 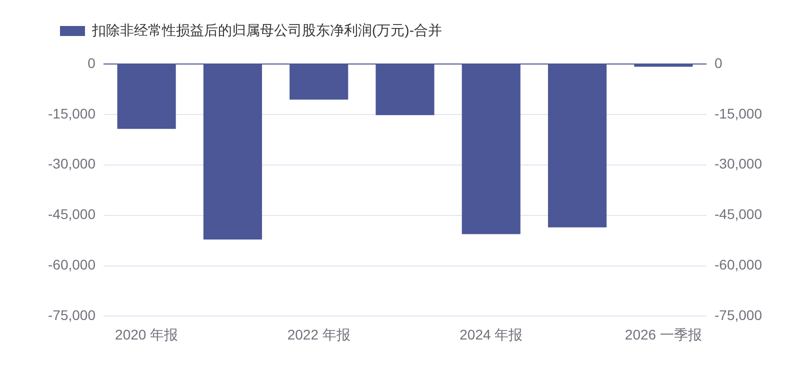 I want to click on legend-label: 扣除非经常性损益后的归属母公司股东净利润(万元)-合并, so click(x=266, y=30).